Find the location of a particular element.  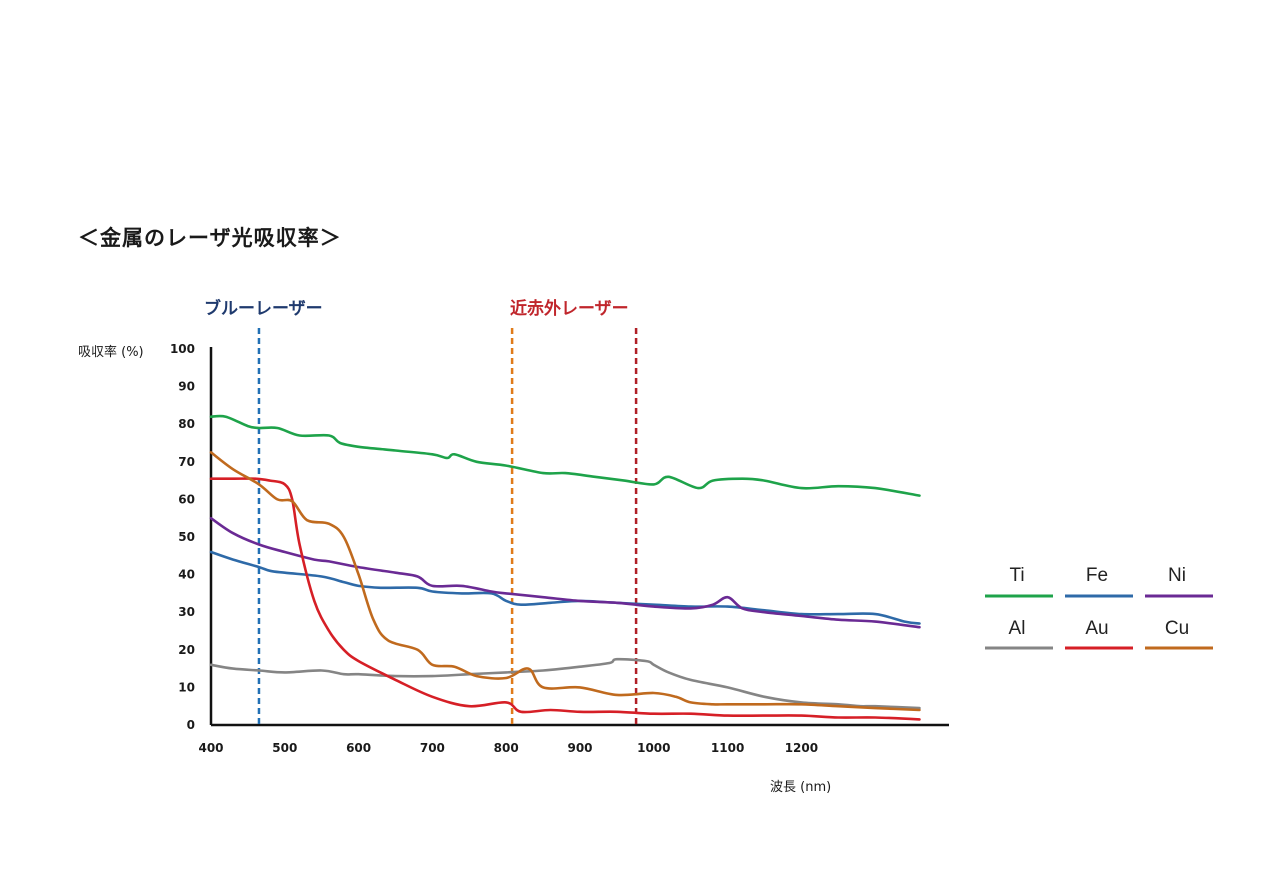

y-tick-label-60: 60 is located at coordinates (186, 499).